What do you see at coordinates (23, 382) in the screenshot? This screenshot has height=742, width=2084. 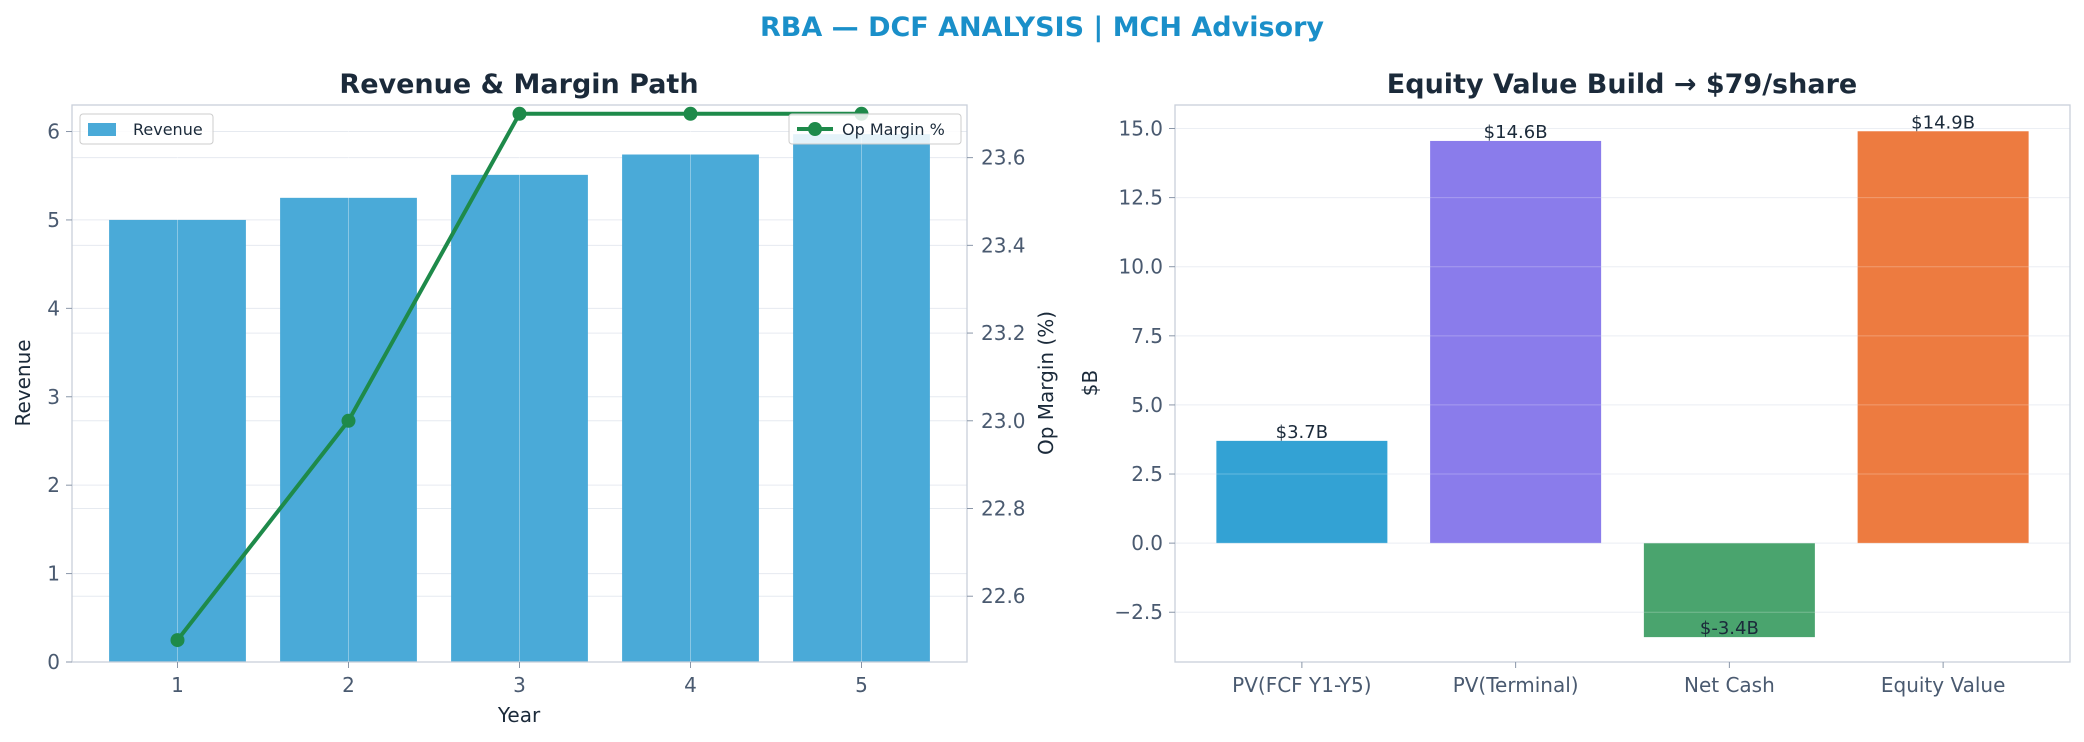 I see `chart1-y-axis-label: Revenue` at bounding box center [23, 382].